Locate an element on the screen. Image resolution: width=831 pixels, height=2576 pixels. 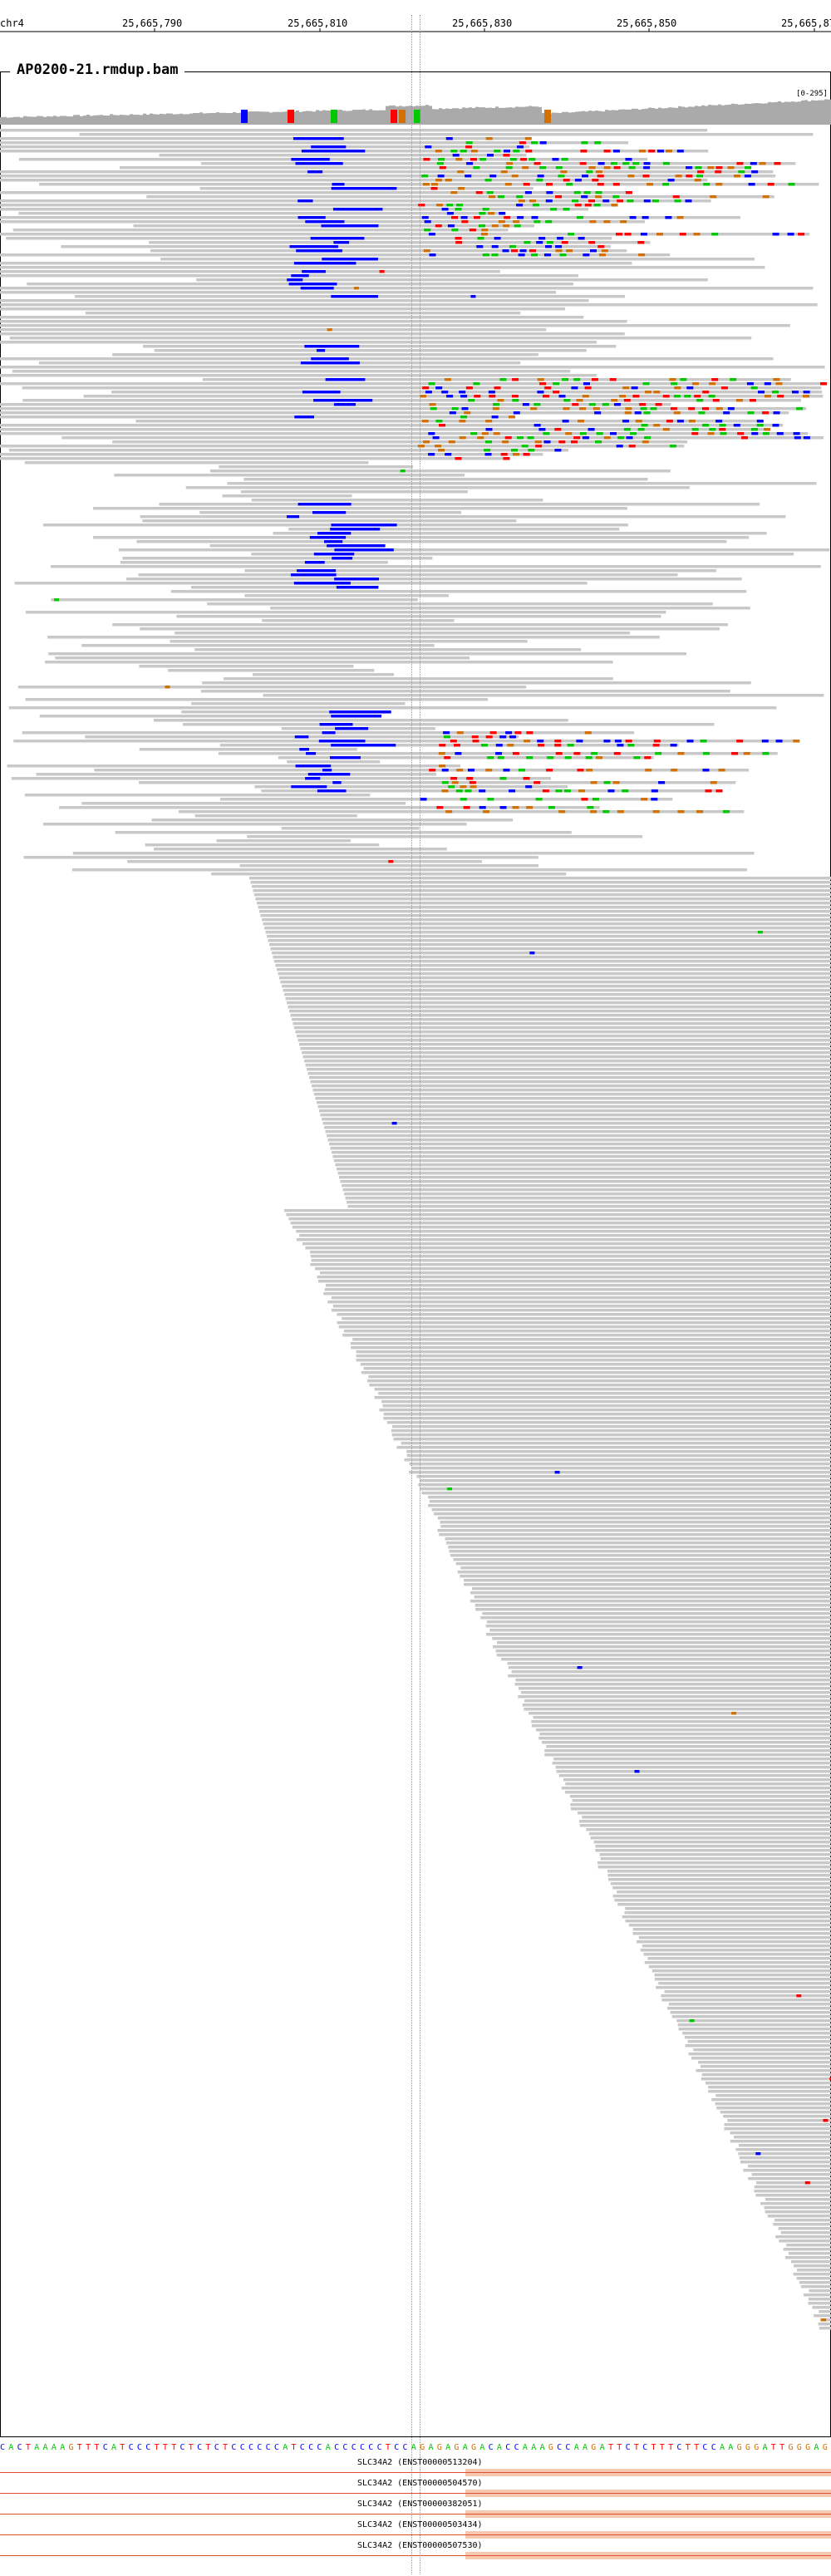
coverage-histogram is located at coordinates (415, 108).